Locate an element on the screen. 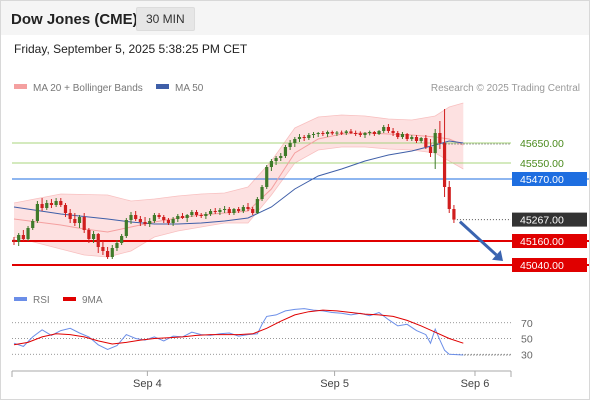 This screenshot has height=400, width=590. legend-swatch-rsi is located at coordinates (20, 299).